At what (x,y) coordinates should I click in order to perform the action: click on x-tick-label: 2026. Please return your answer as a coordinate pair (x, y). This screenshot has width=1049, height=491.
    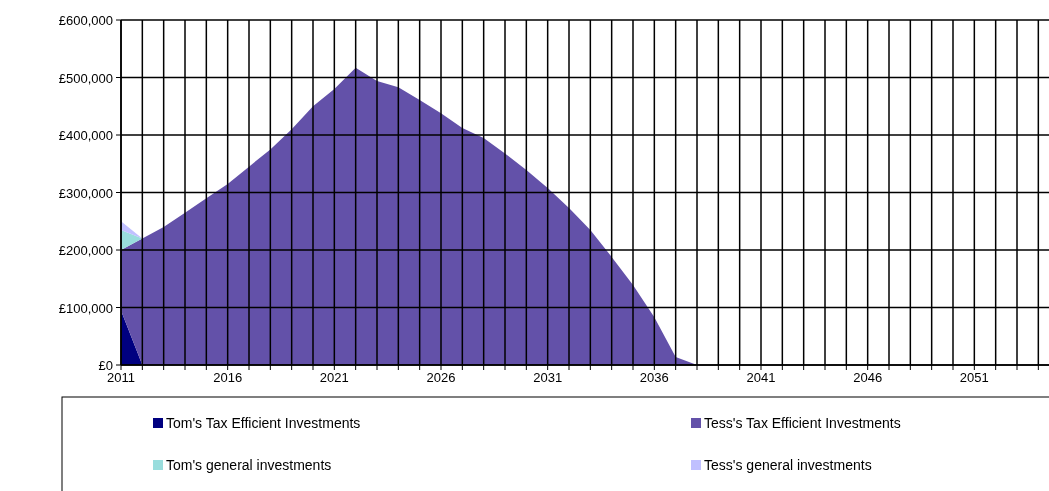
    Looking at the image, I should click on (441, 377).